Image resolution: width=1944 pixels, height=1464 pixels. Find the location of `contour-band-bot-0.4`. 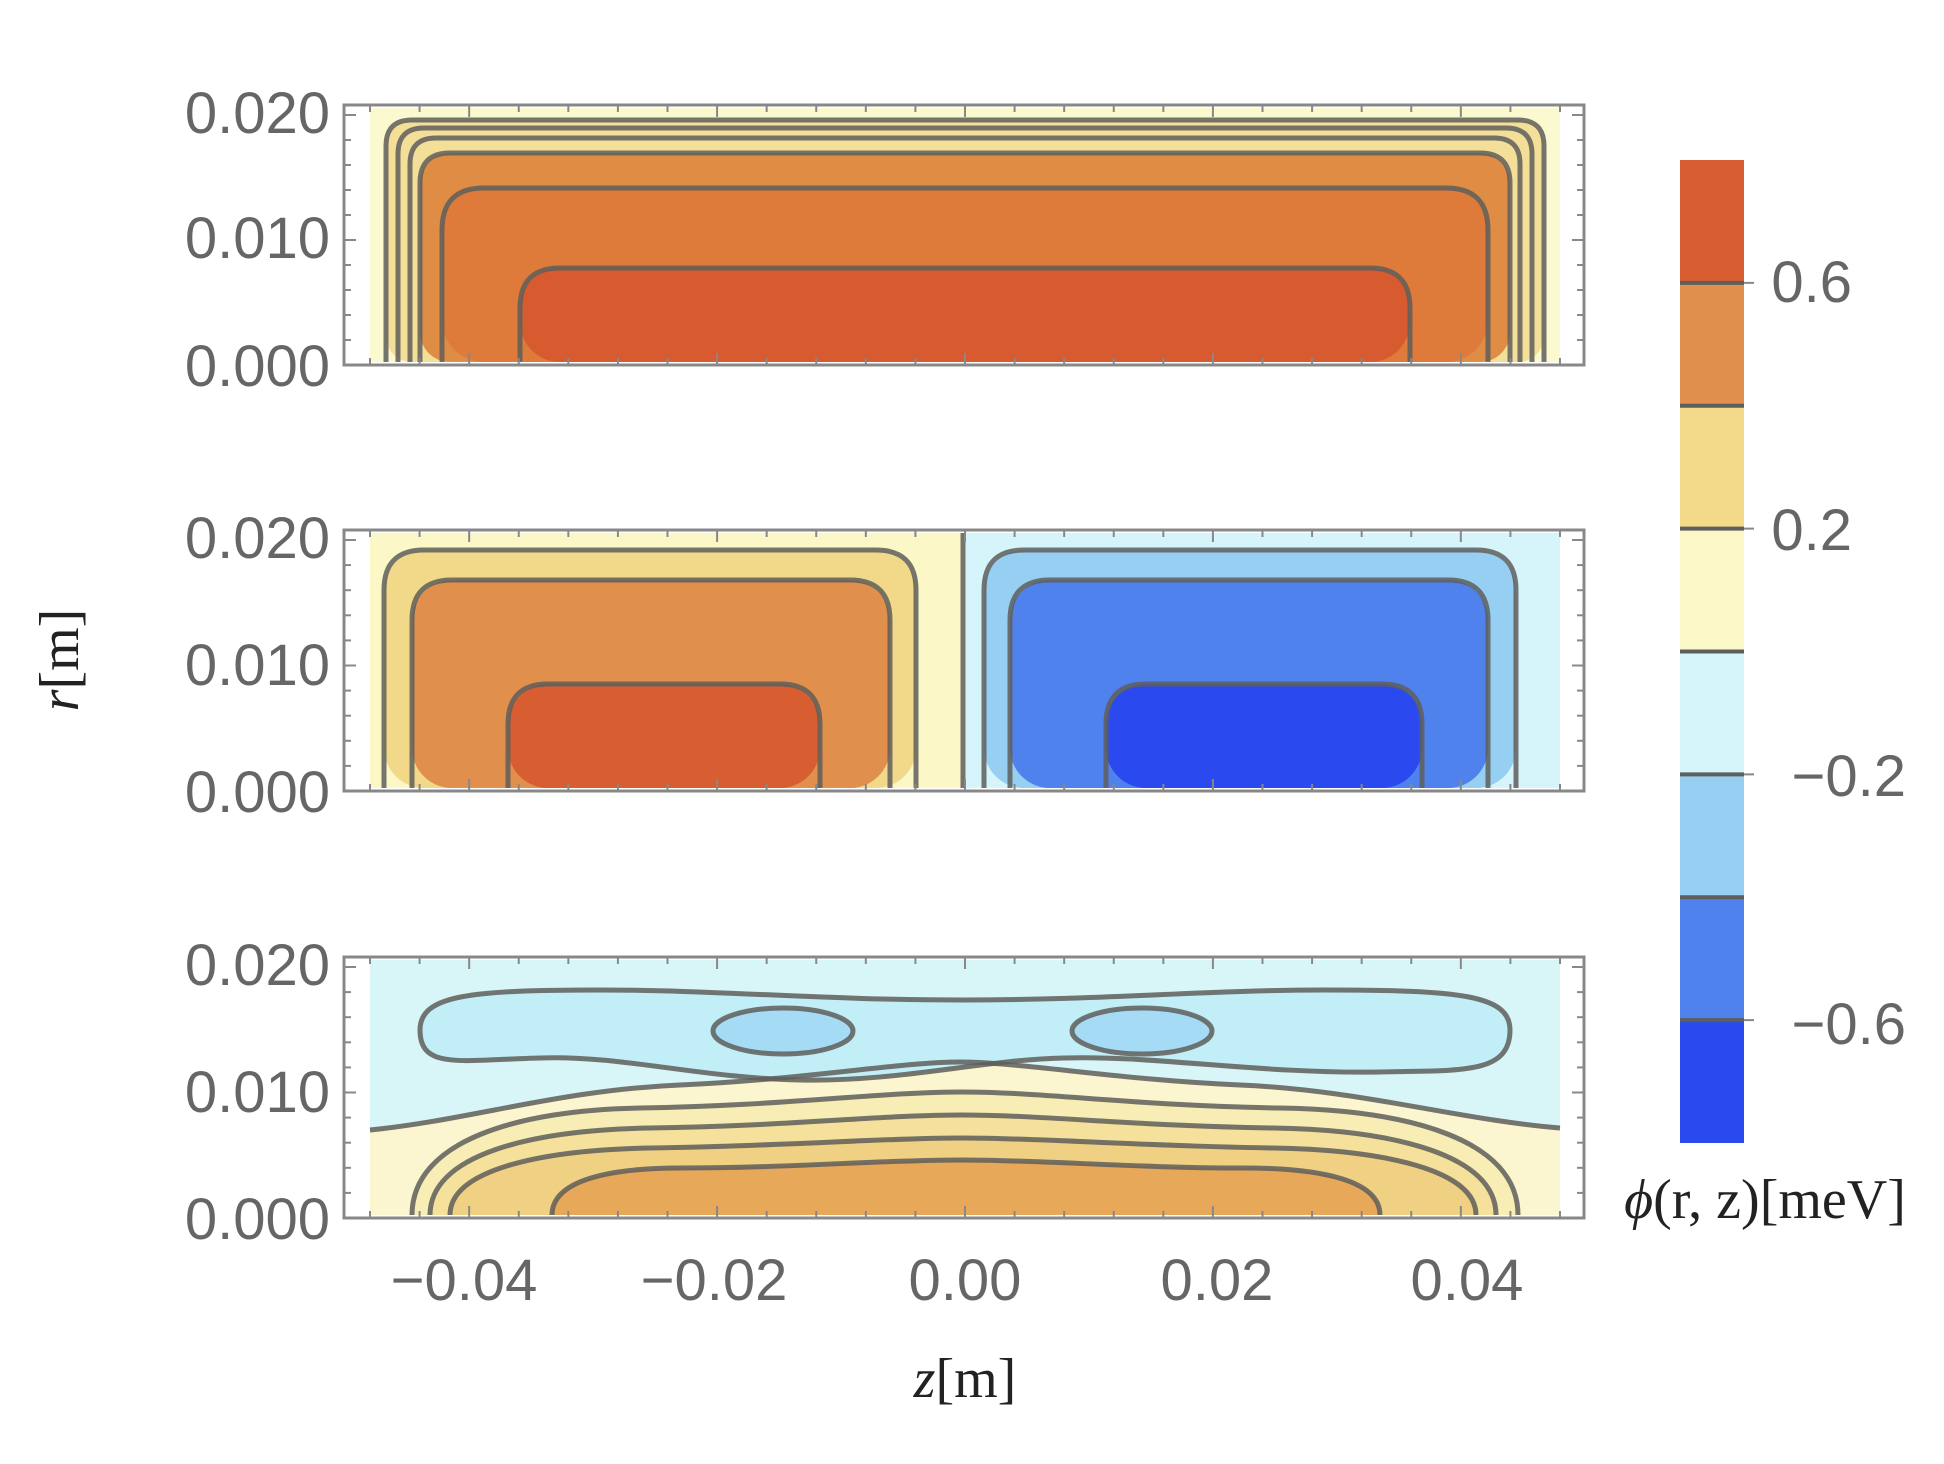

contour-band-bot-0.4 is located at coordinates (966, 1187).